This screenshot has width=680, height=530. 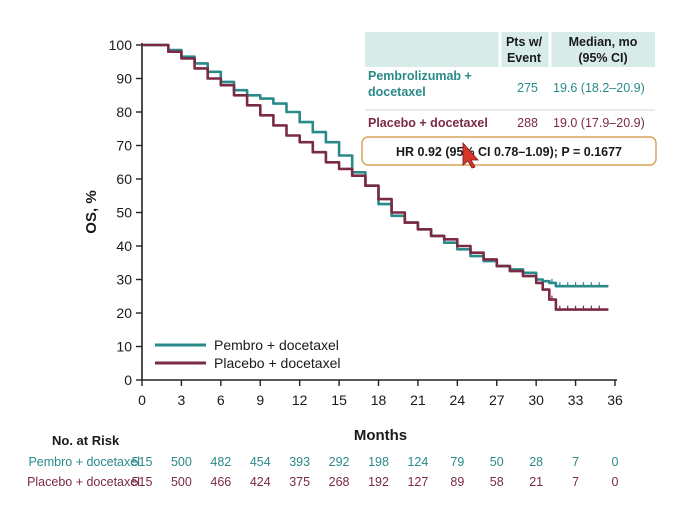 I want to click on summary-row-events: 288, so click(x=527, y=123).